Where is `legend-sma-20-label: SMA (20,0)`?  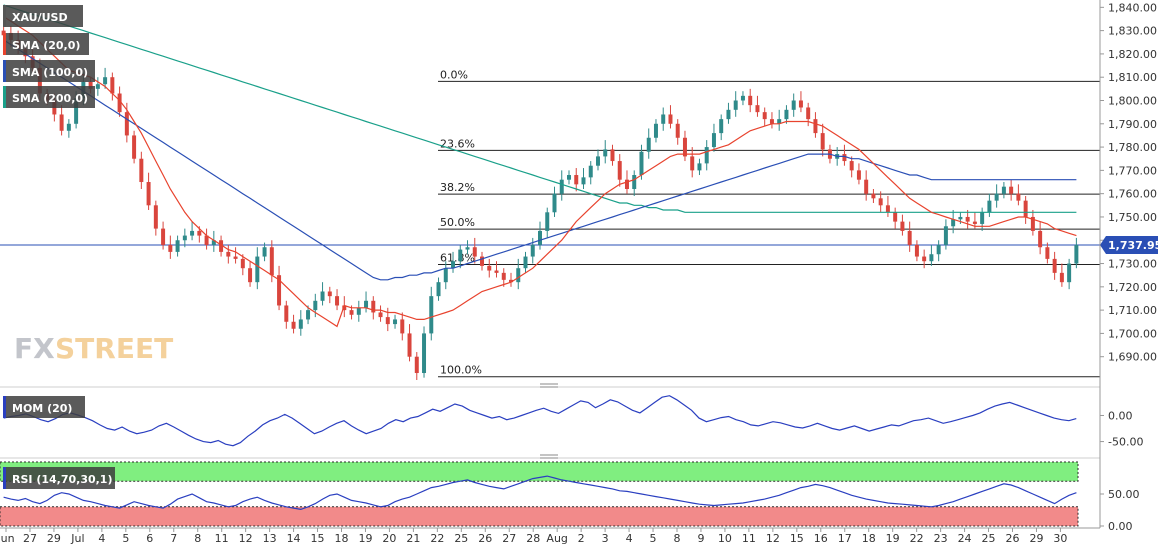 legend-sma-20-label: SMA (20,0) is located at coordinates (46, 45).